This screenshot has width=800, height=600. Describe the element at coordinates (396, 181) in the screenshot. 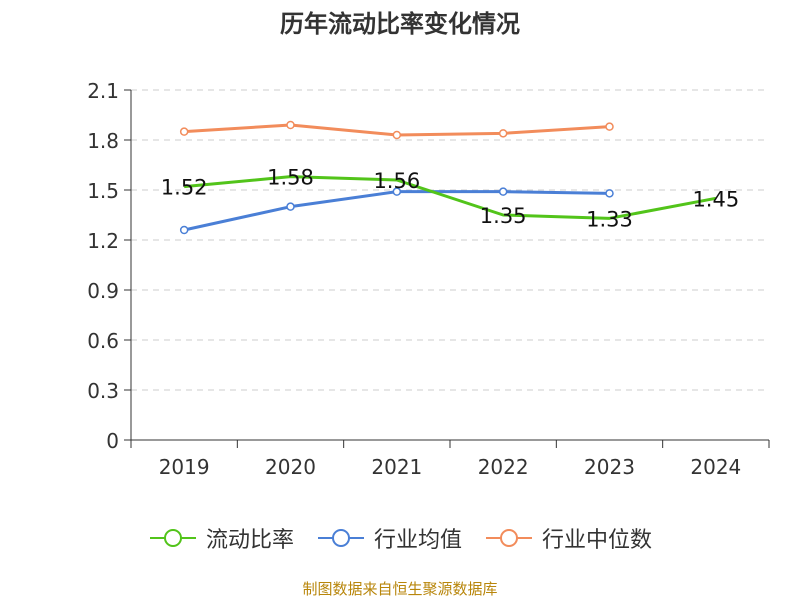

I see `data-label: 1.56` at that location.